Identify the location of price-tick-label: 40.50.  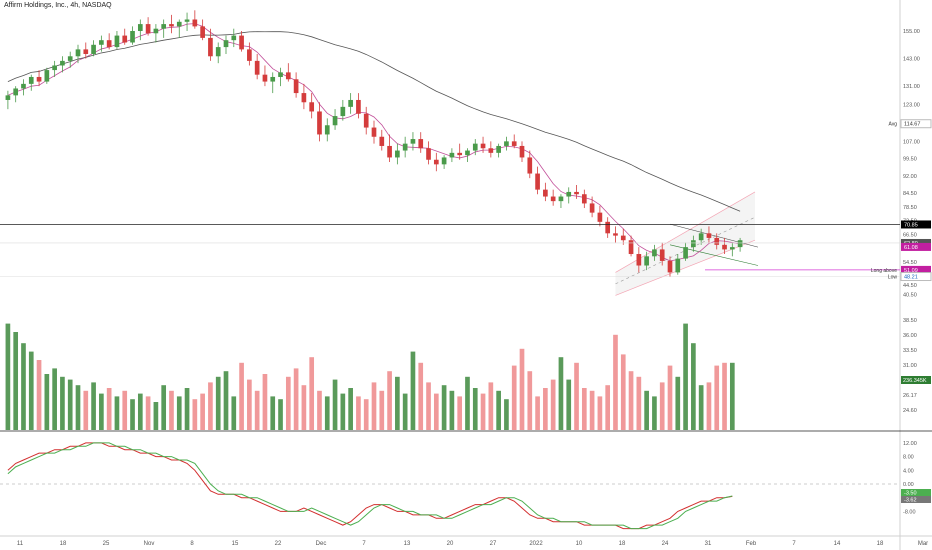
(910, 295).